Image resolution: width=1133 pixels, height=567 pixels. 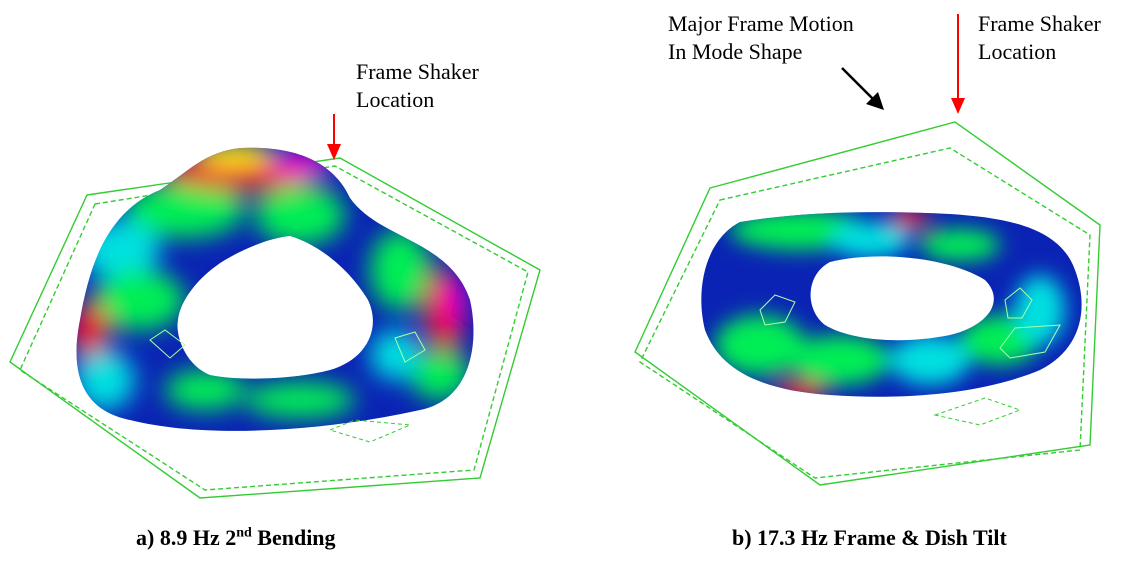 What do you see at coordinates (910, 356) in the screenshot?
I see `panel-b-inner-markers` at bounding box center [910, 356].